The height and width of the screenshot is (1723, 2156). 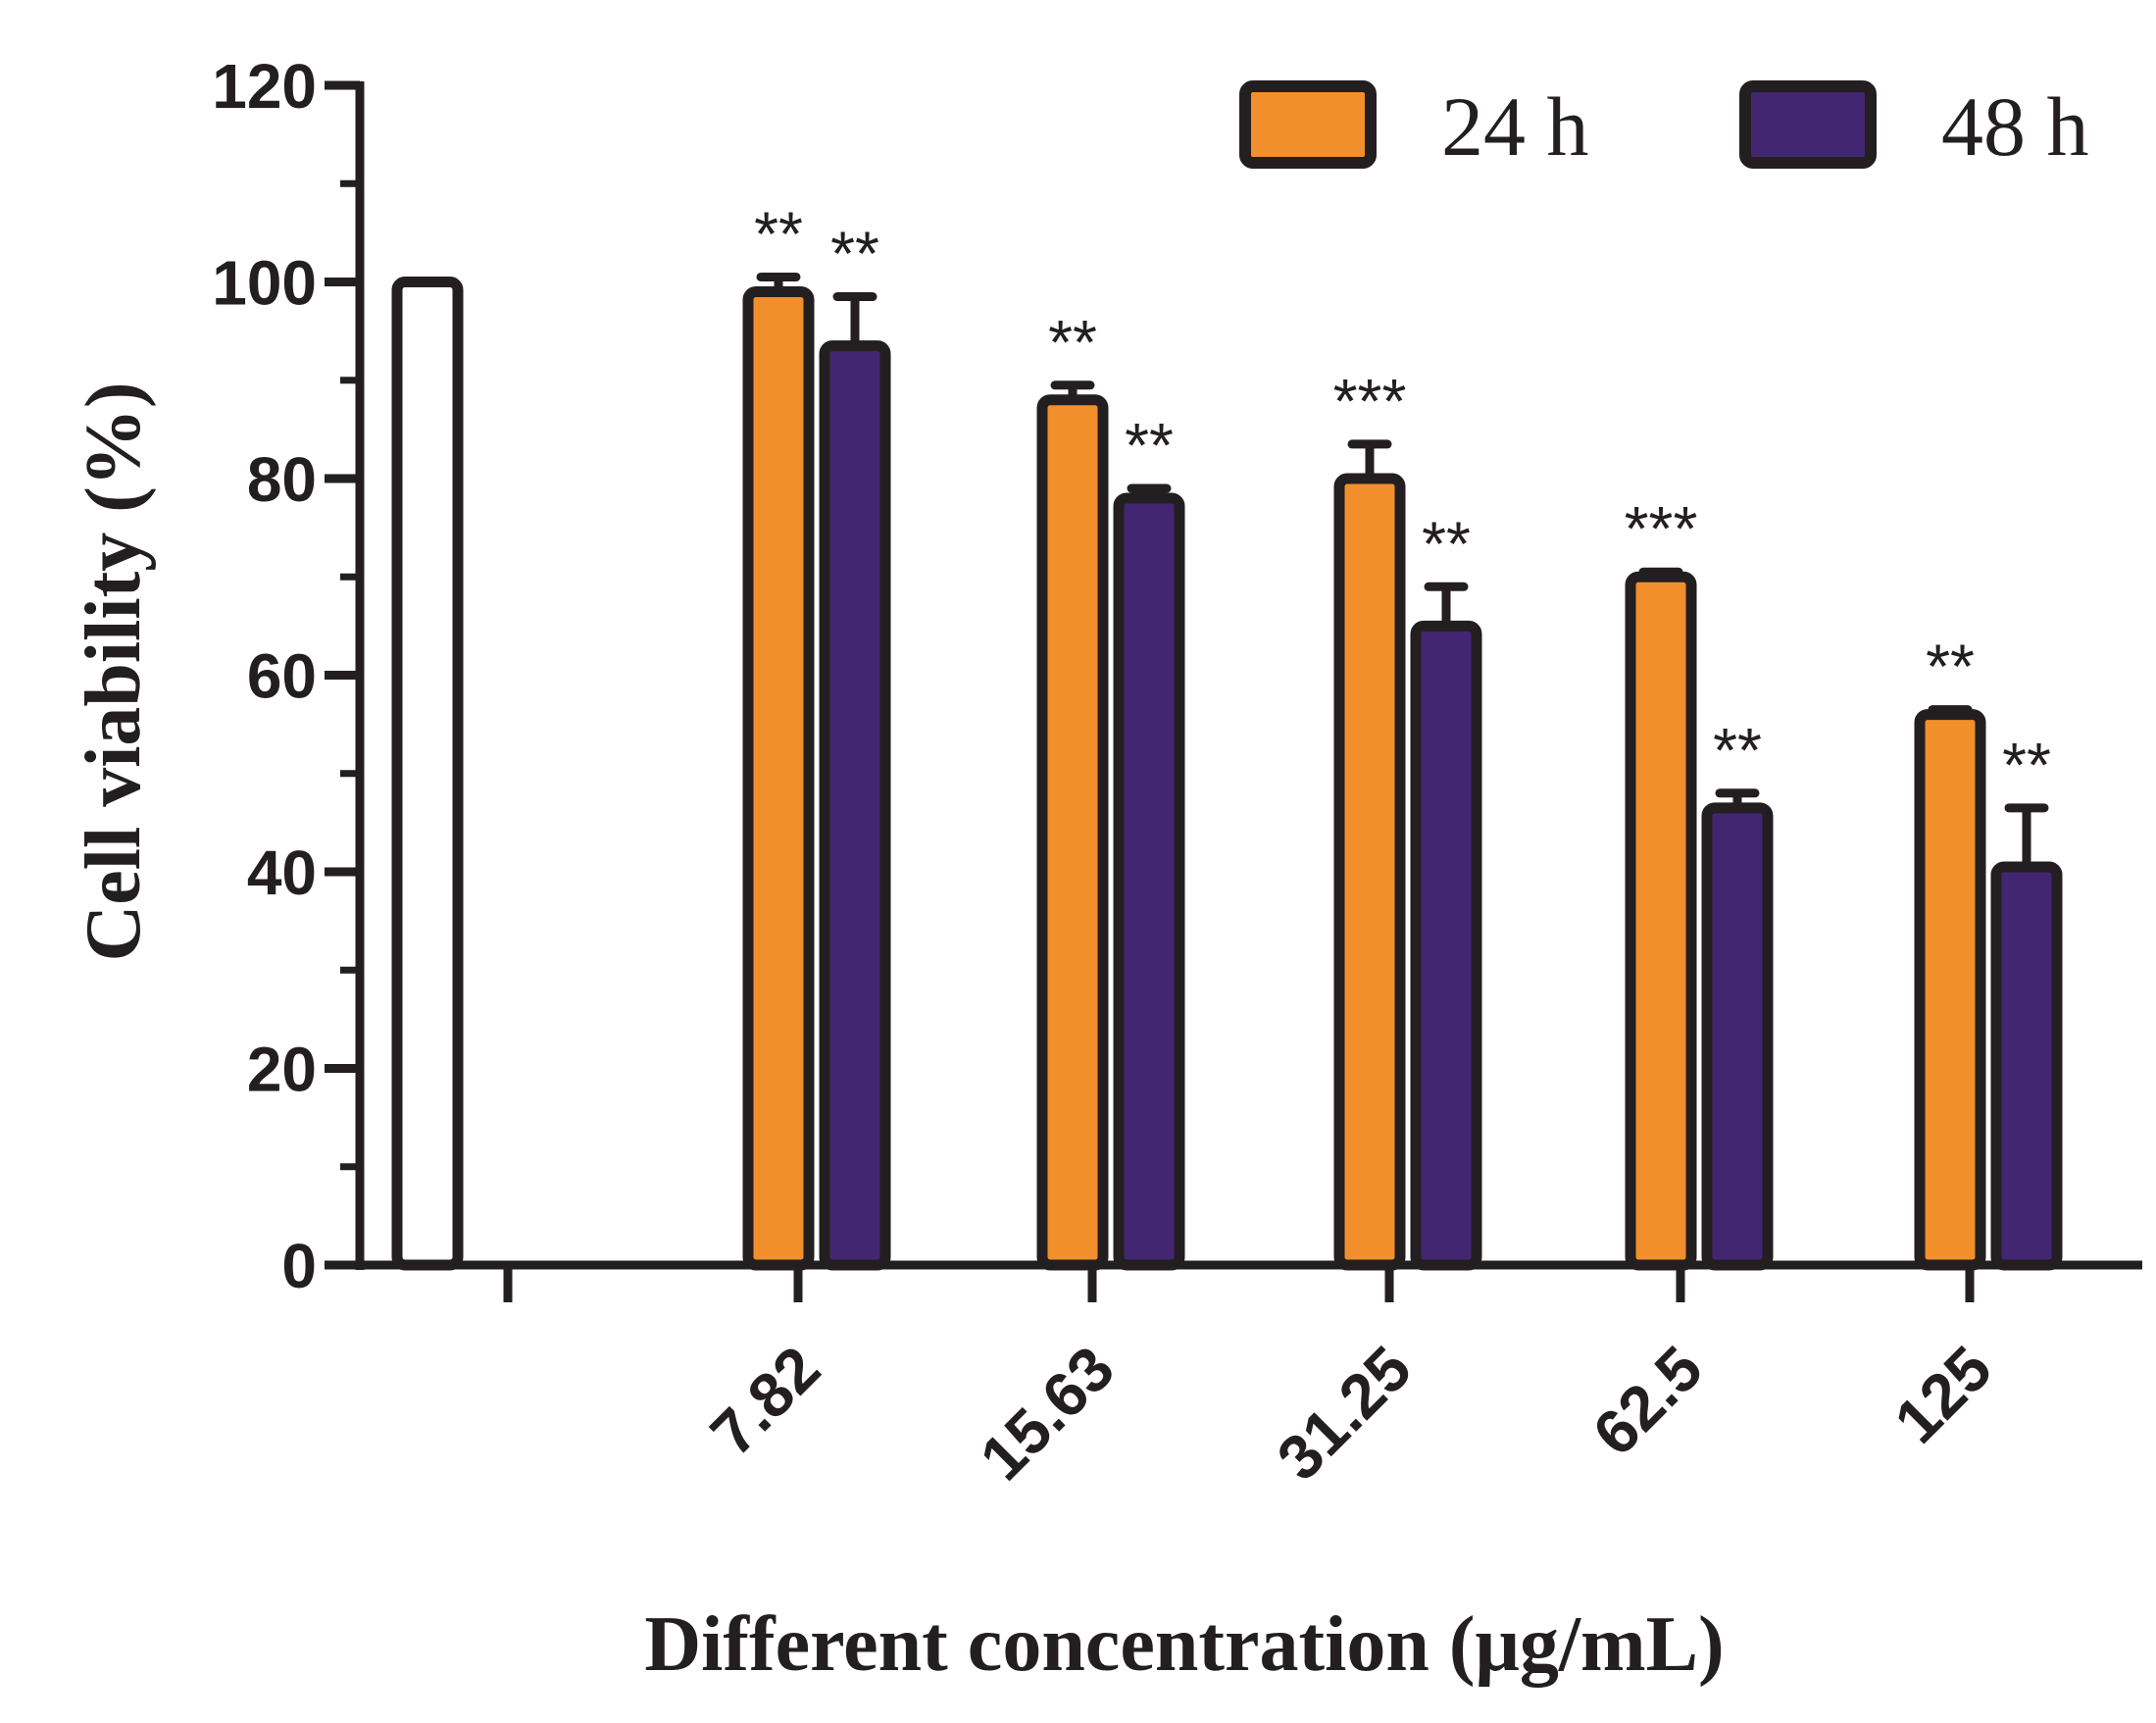 What do you see at coordinates (1308, 124) in the screenshot?
I see `legend-swatch-24h` at bounding box center [1308, 124].